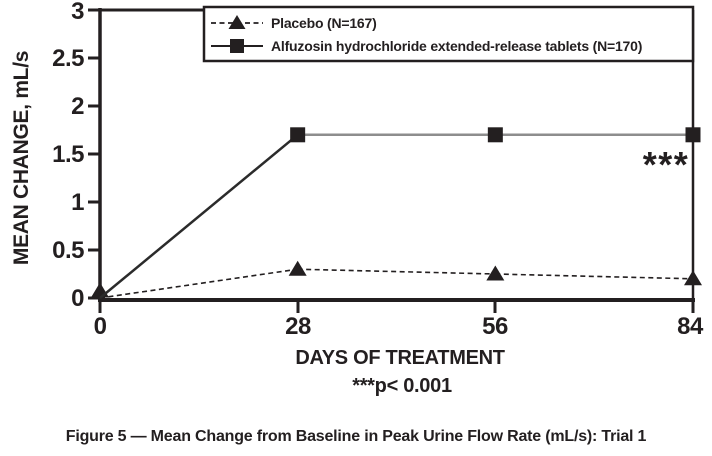 Image resolution: width=712 pixels, height=456 pixels. Describe the element at coordinates (324, 23) in the screenshot. I see `legend-label-placebo: Placebo (N=167)` at that location.